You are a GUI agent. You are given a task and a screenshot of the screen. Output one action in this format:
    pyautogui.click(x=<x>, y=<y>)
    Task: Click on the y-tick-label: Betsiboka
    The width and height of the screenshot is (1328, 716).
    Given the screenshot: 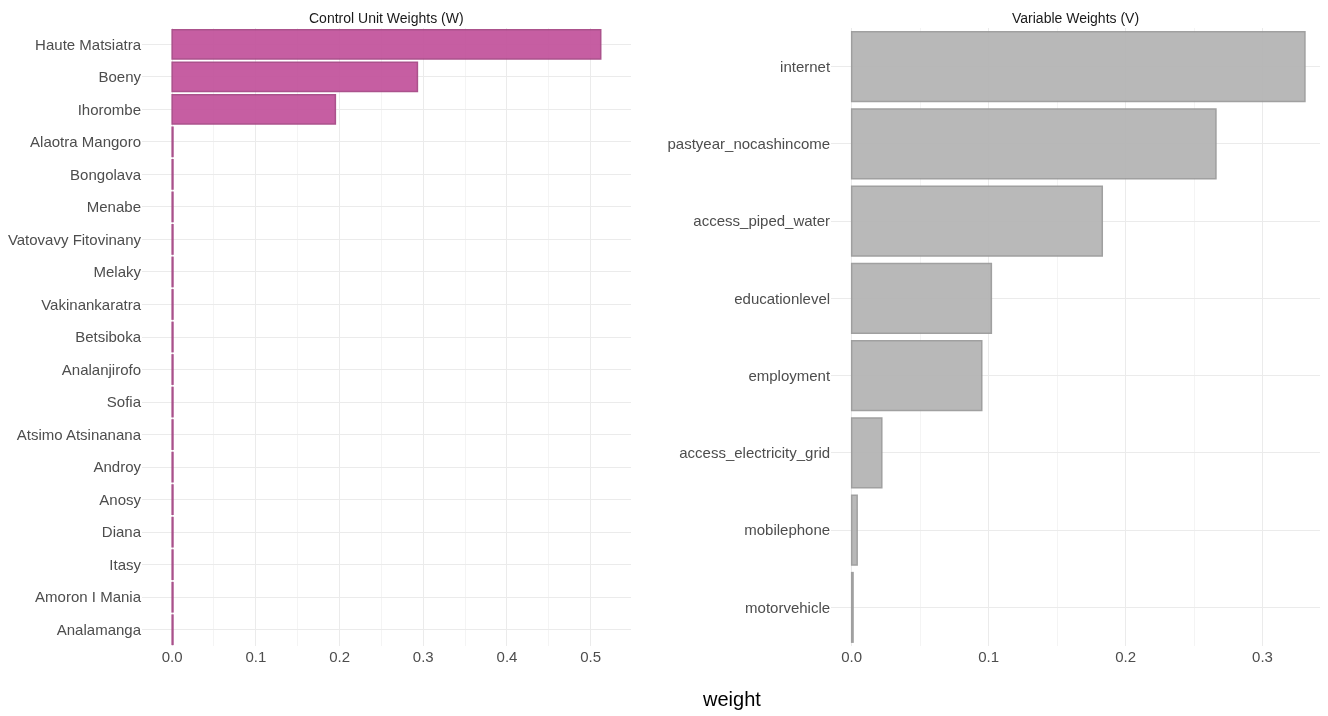 What is the action you would take?
    pyautogui.click(x=108, y=337)
    